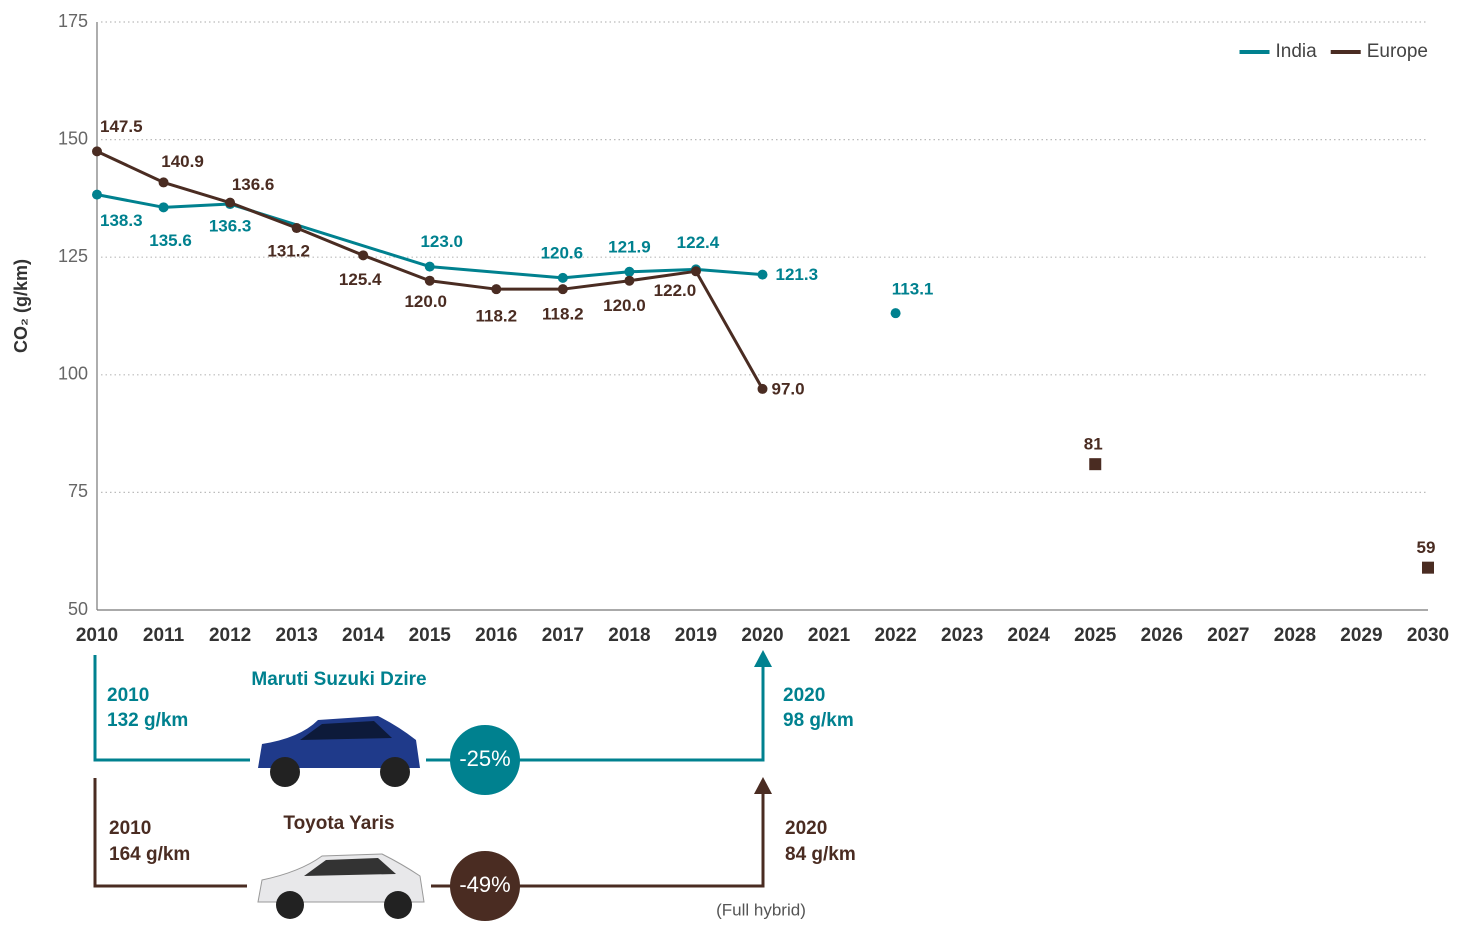  I want to click on data-label: 122.0, so click(675, 290).